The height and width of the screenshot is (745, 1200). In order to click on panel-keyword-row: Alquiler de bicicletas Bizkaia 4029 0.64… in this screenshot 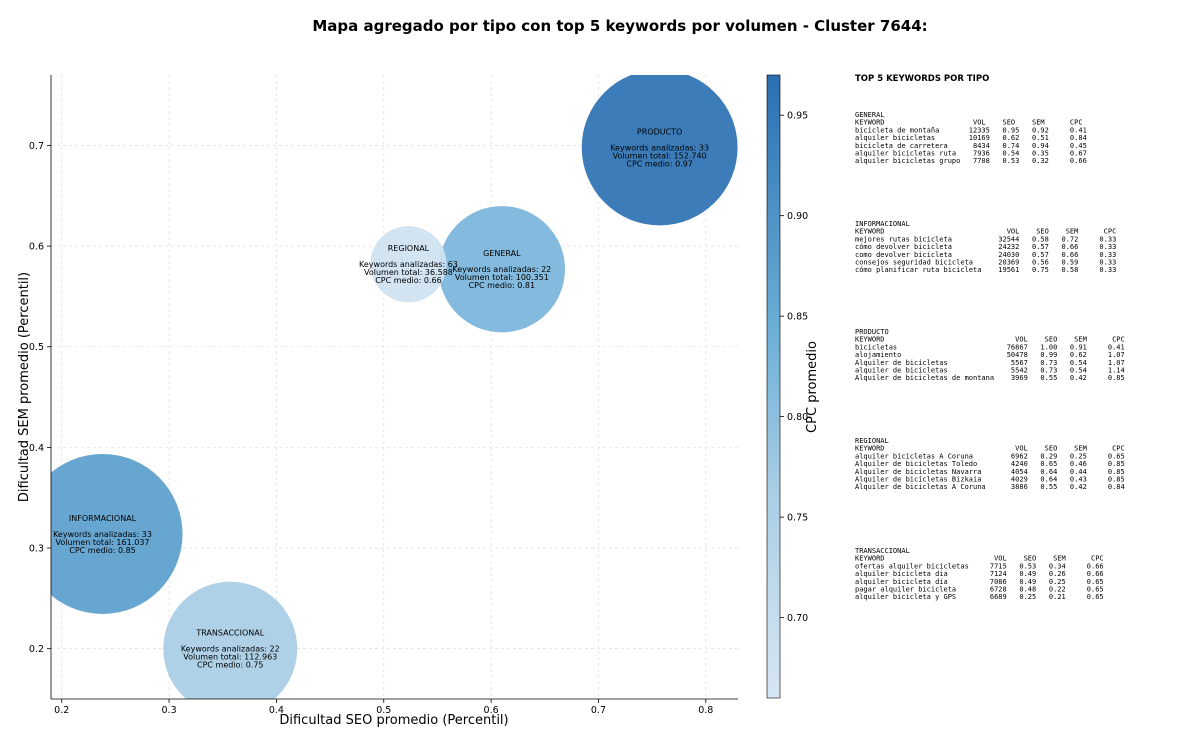, I will do `click(990, 480)`.